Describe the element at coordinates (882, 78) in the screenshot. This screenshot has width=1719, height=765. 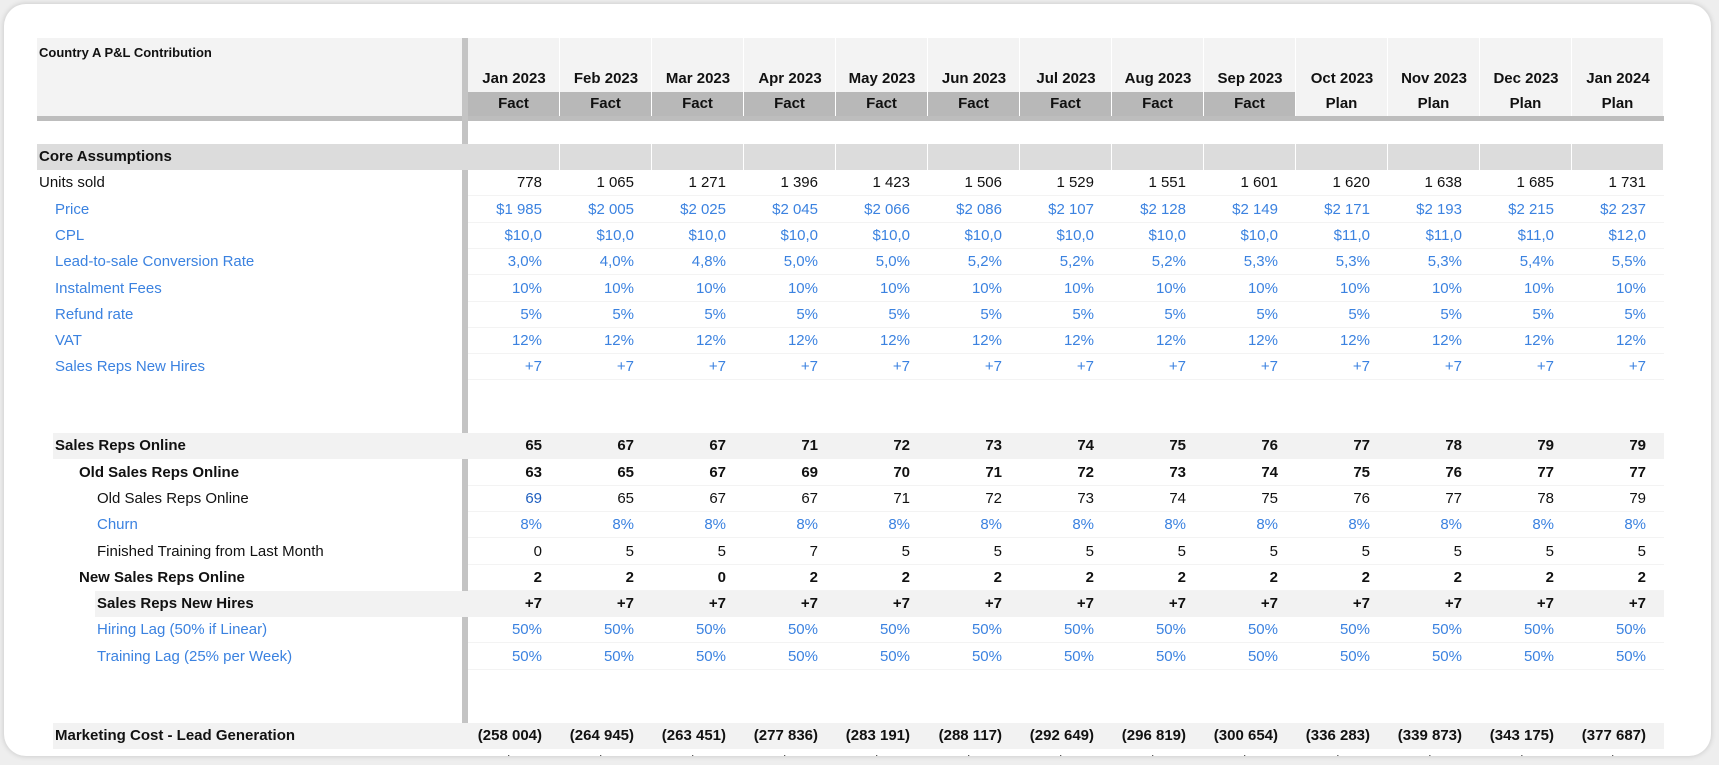
I see `month-header: May 2023` at that location.